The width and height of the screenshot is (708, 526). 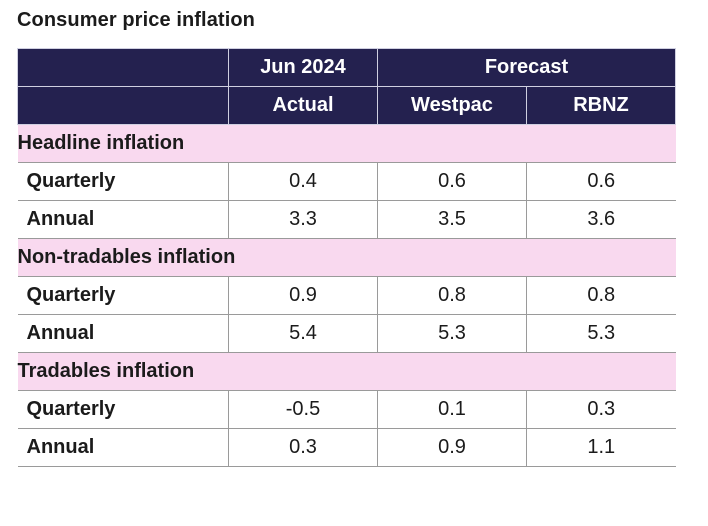 I want to click on header-row-sub: Actual Westpac RBNZ, so click(x=346, y=105).